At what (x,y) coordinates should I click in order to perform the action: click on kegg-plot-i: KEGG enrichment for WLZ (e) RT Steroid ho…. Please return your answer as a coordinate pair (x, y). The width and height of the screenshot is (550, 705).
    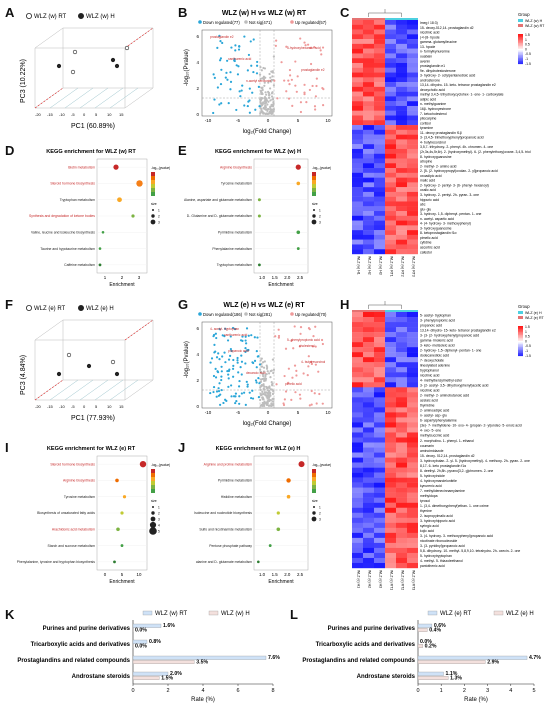
    Looking at the image, I should click on (93, 515).